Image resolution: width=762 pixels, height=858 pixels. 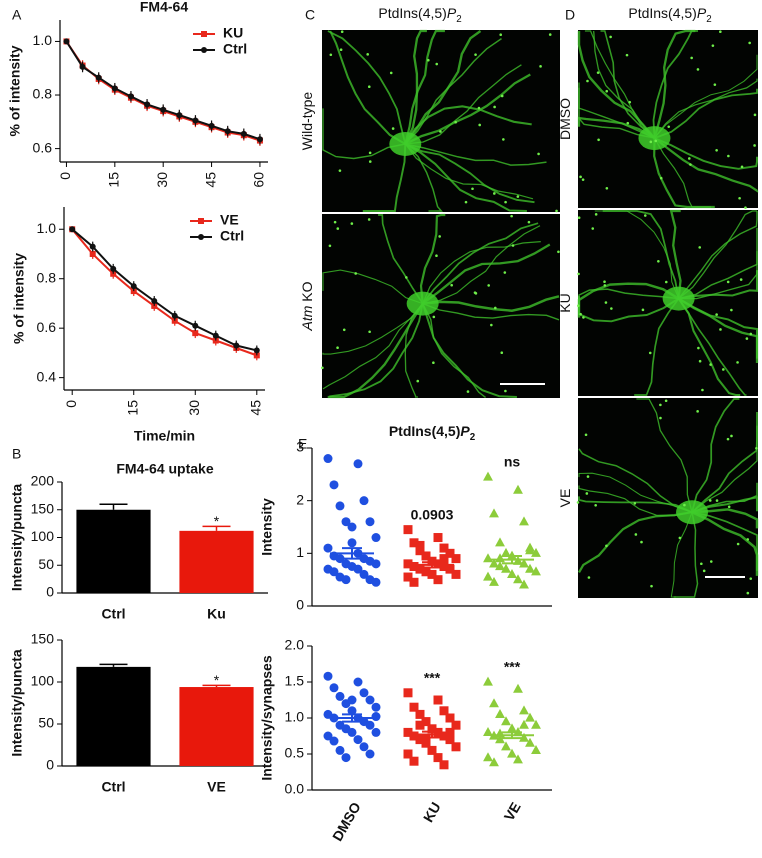 What do you see at coordinates (300, 499) in the screenshot?
I see `y-tick-label: 2` at bounding box center [300, 499].